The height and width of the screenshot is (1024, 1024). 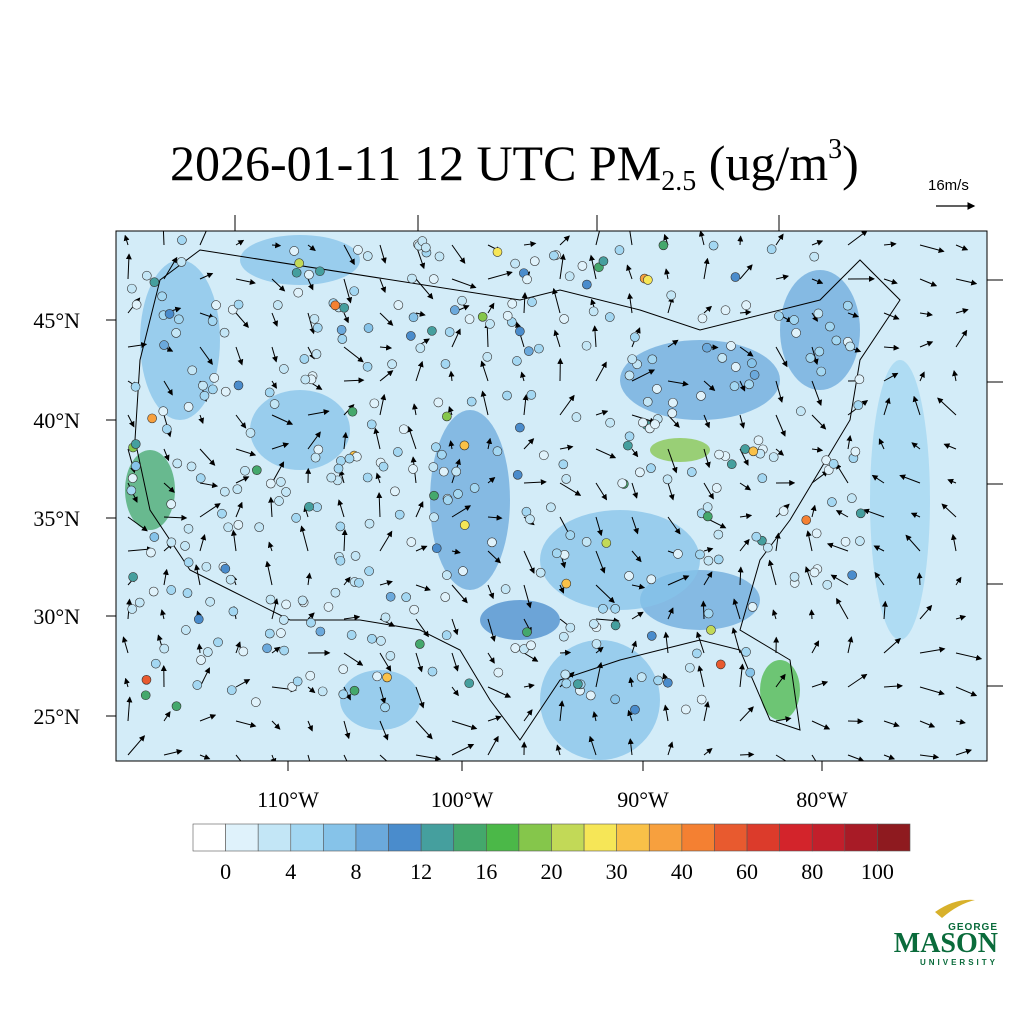 I want to click on colorbar-label: 30, so click(x=617, y=871).